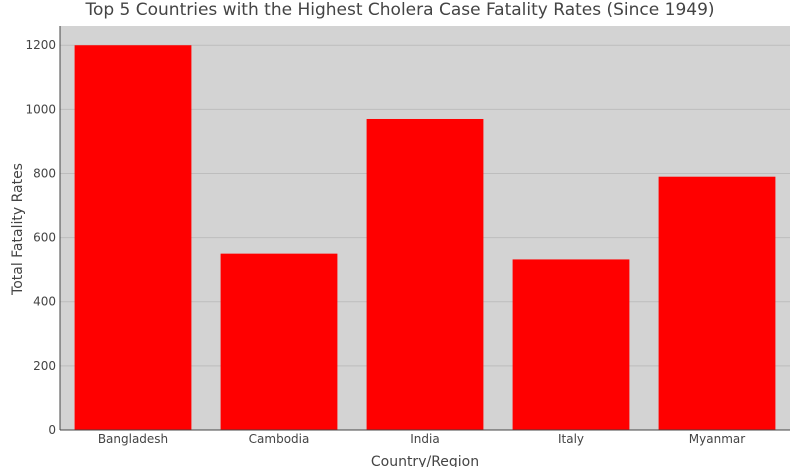 This screenshot has width=798, height=467. What do you see at coordinates (425, 460) in the screenshot?
I see `x-axis-title: Country/Region` at bounding box center [425, 460].